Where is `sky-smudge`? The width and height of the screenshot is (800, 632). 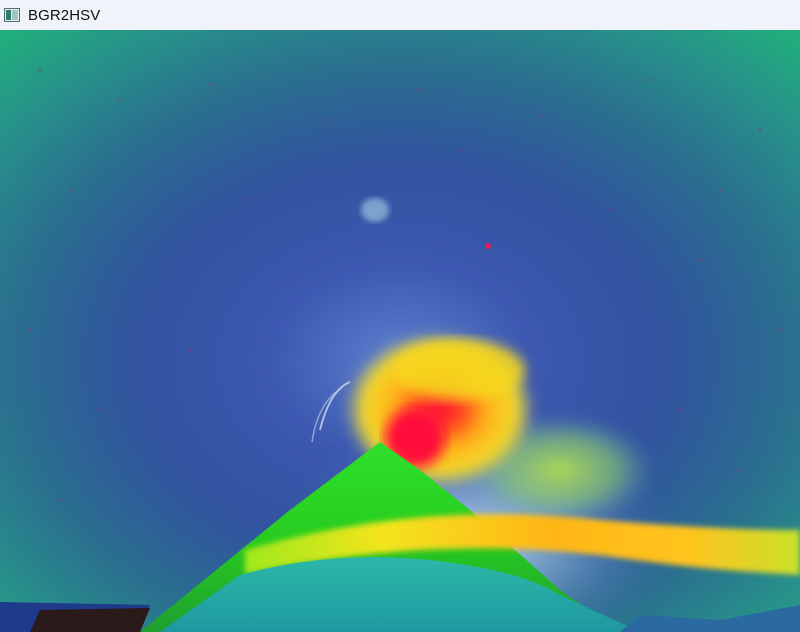
sky-smudge is located at coordinates (375, 210).